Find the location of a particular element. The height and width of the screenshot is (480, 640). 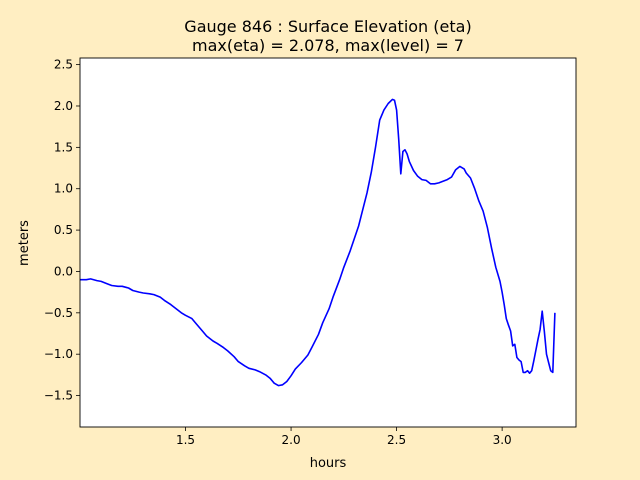

x-tick-label: 3.0 is located at coordinates (502, 440).